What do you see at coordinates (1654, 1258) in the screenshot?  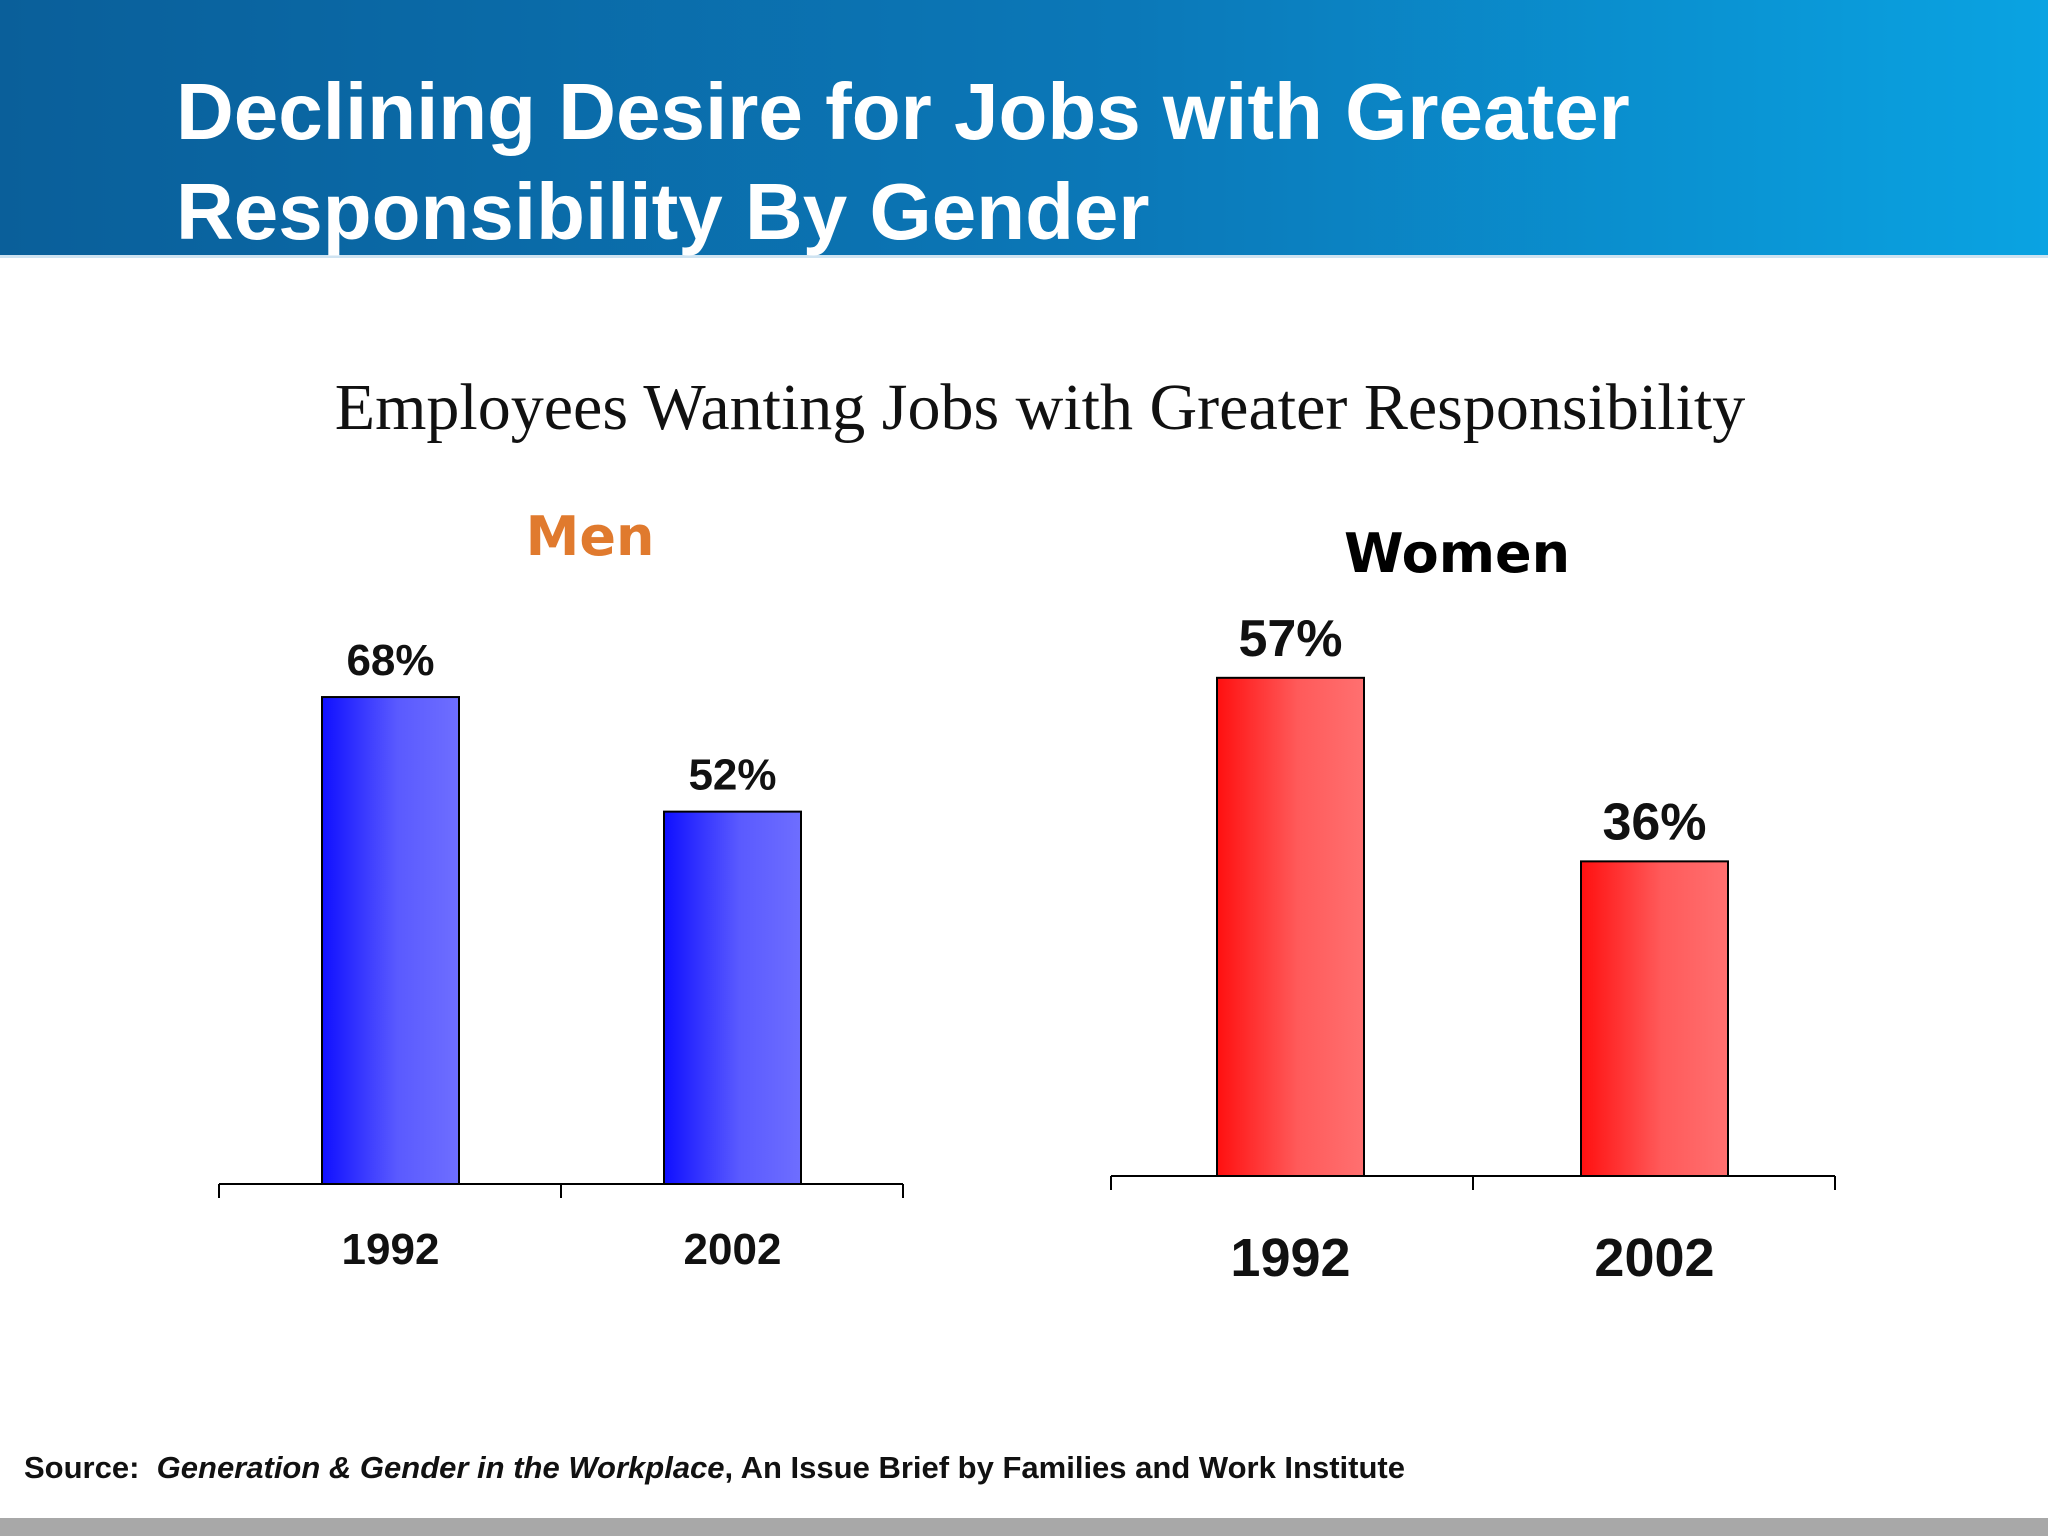 I see `women-category-label-2002: 2002` at bounding box center [1654, 1258].